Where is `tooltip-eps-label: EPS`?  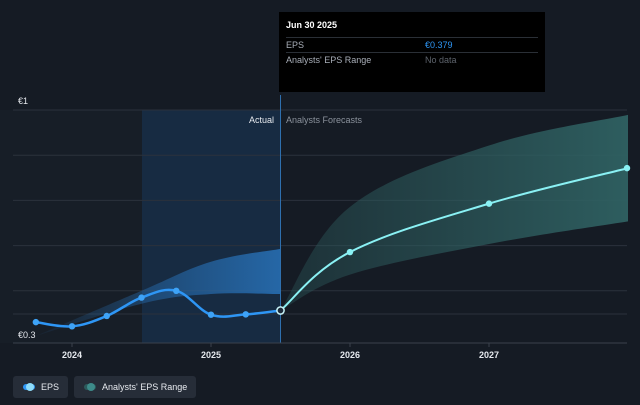 tooltip-eps-label: EPS is located at coordinates (295, 45).